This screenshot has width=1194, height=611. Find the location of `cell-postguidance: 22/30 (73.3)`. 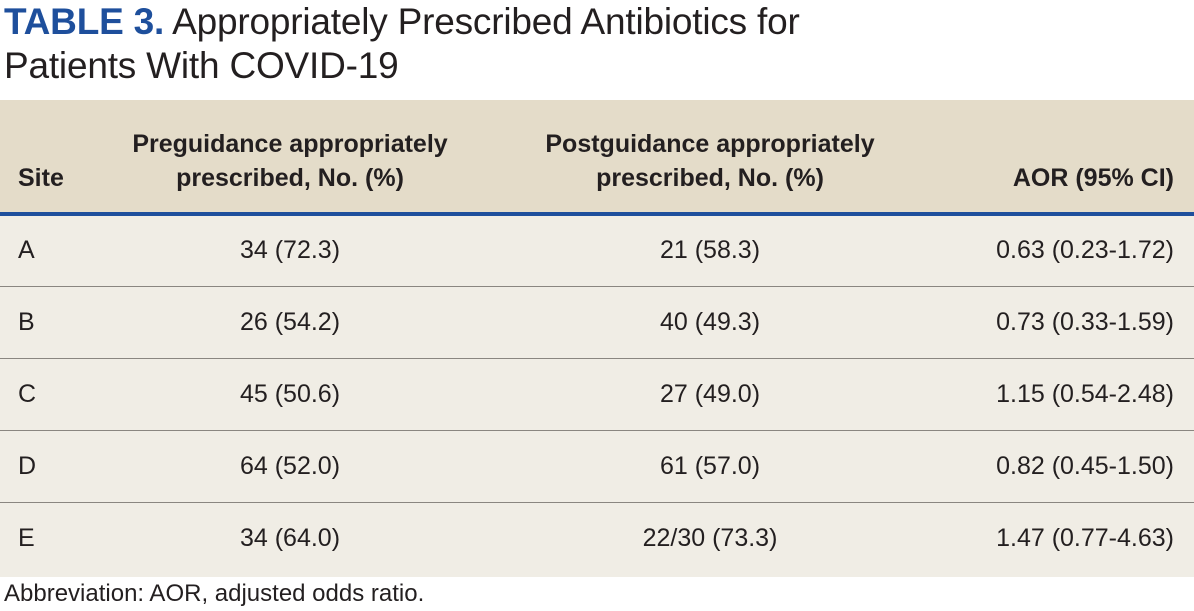

cell-postguidance: 22/30 (73.3) is located at coordinates (710, 537).